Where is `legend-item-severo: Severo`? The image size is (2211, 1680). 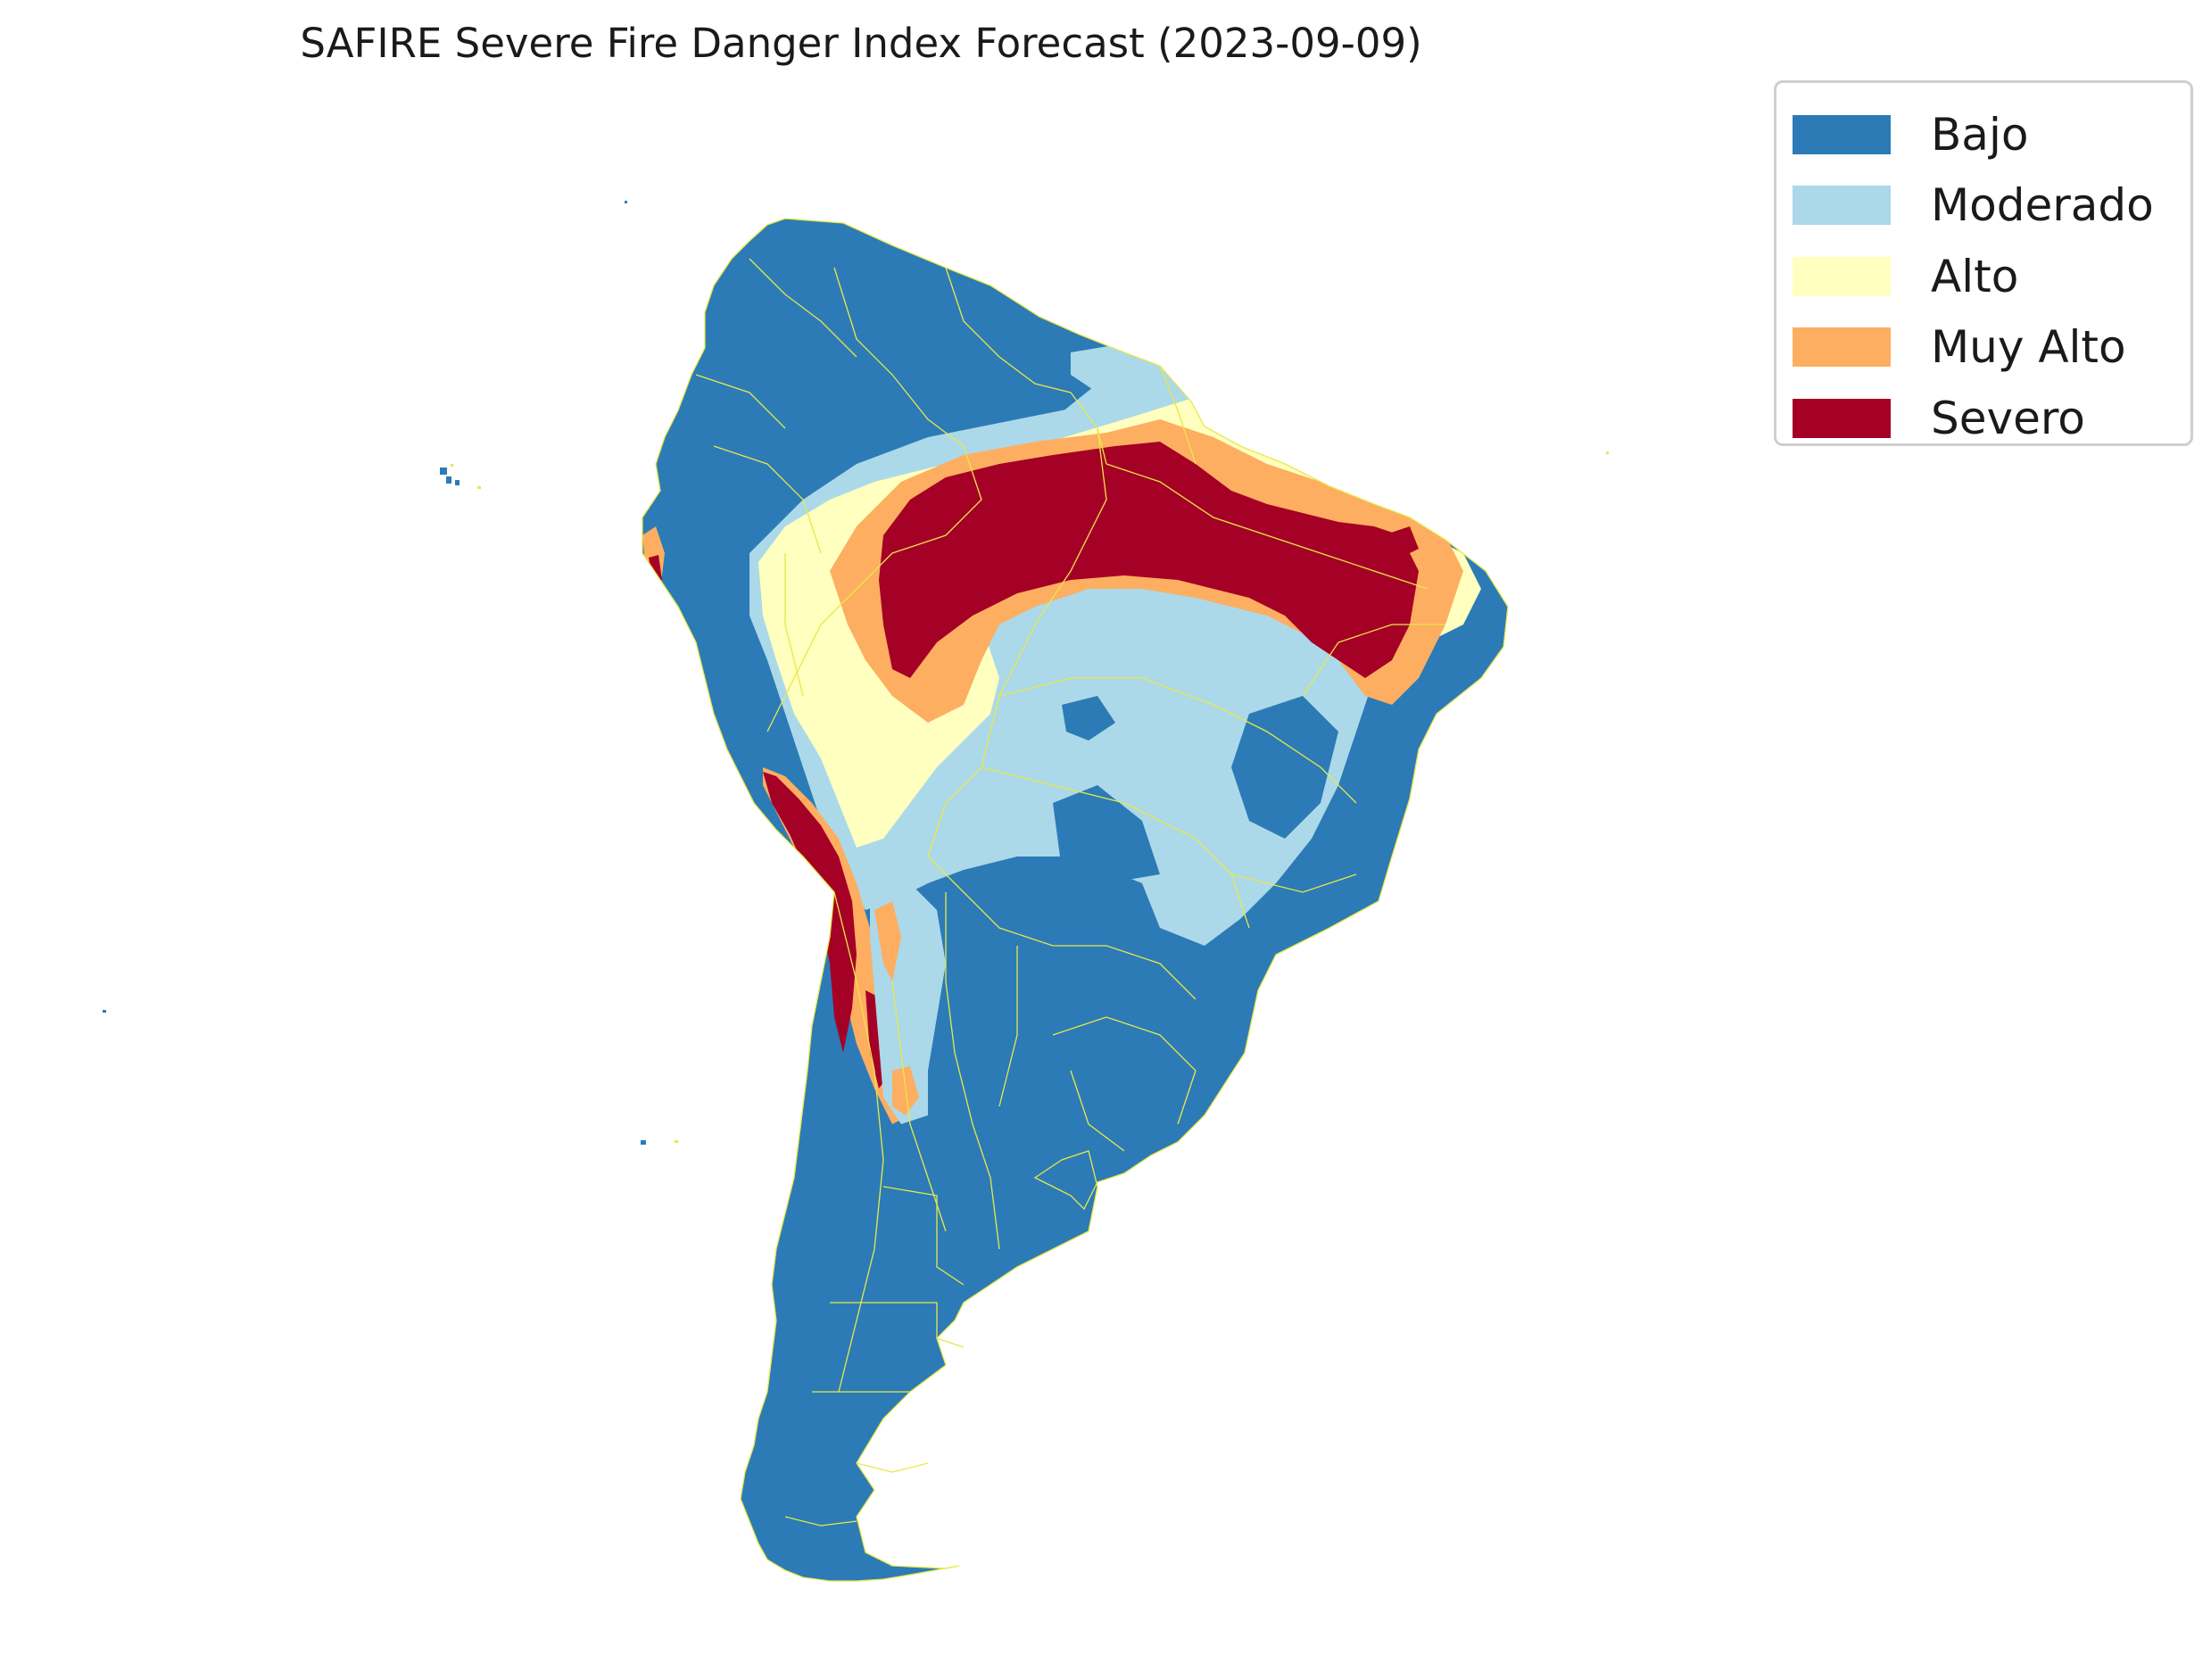 legend-item-severo: Severo is located at coordinates (1991, 418).